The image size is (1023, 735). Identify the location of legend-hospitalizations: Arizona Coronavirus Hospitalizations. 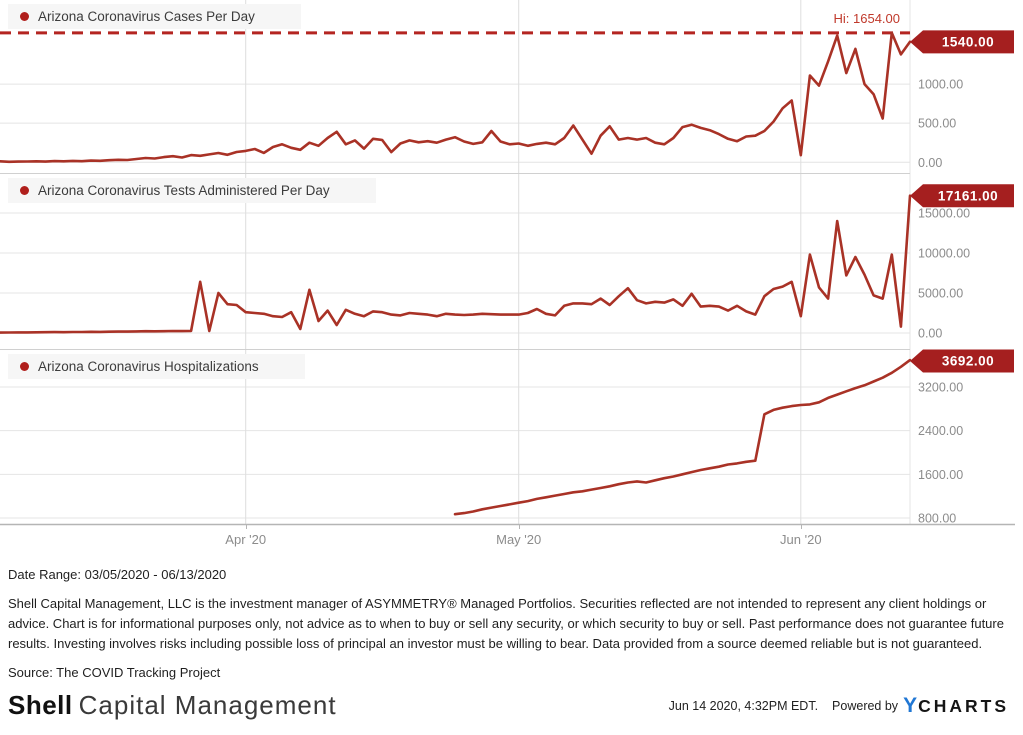
(156, 366).